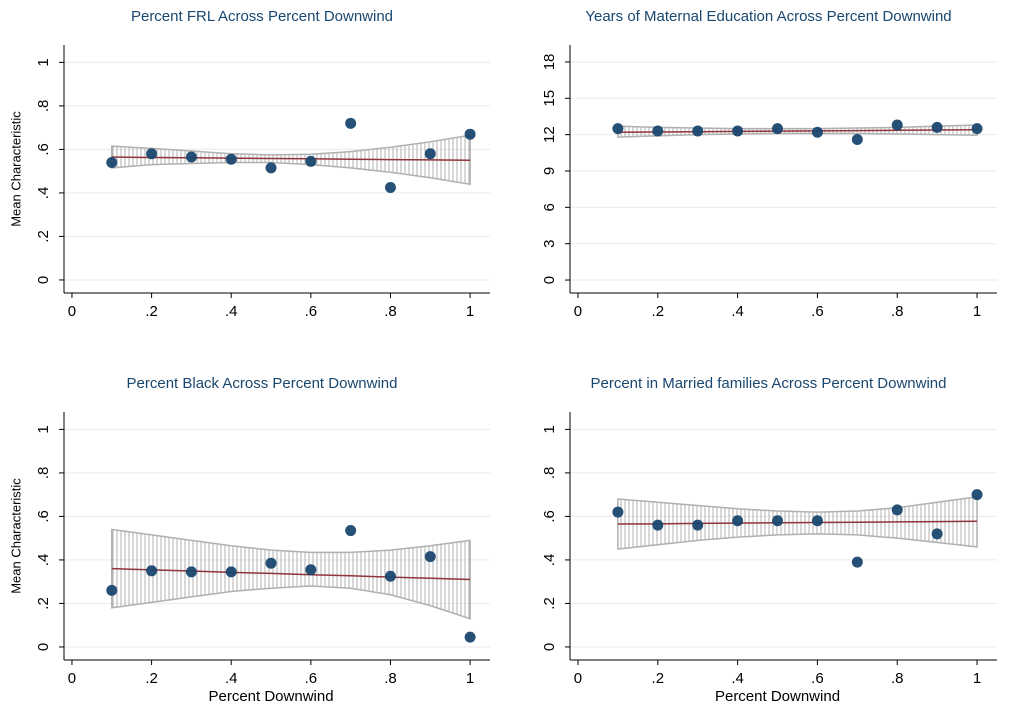  I want to click on y-tick-label: 18, so click(549, 62).